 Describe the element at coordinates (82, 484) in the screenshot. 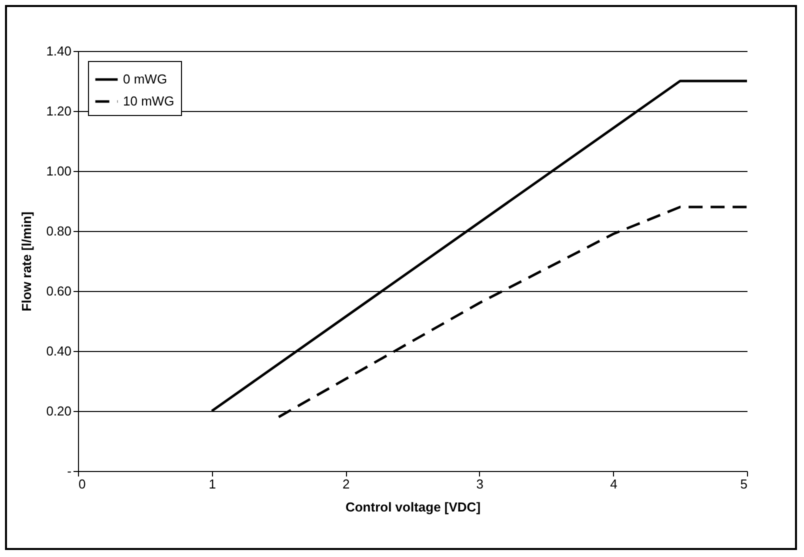

I see `x-tick-label: 0` at that location.